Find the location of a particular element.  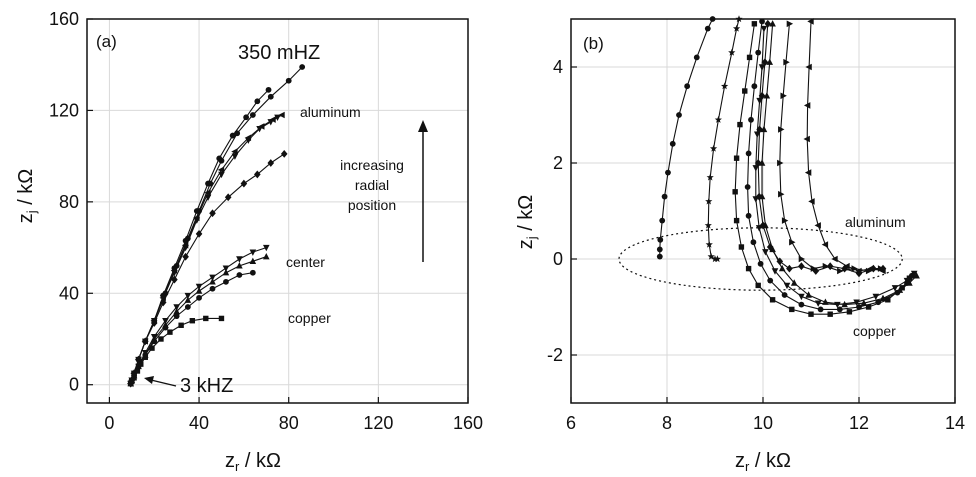

label-copper-b: copper is located at coordinates (874, 331).